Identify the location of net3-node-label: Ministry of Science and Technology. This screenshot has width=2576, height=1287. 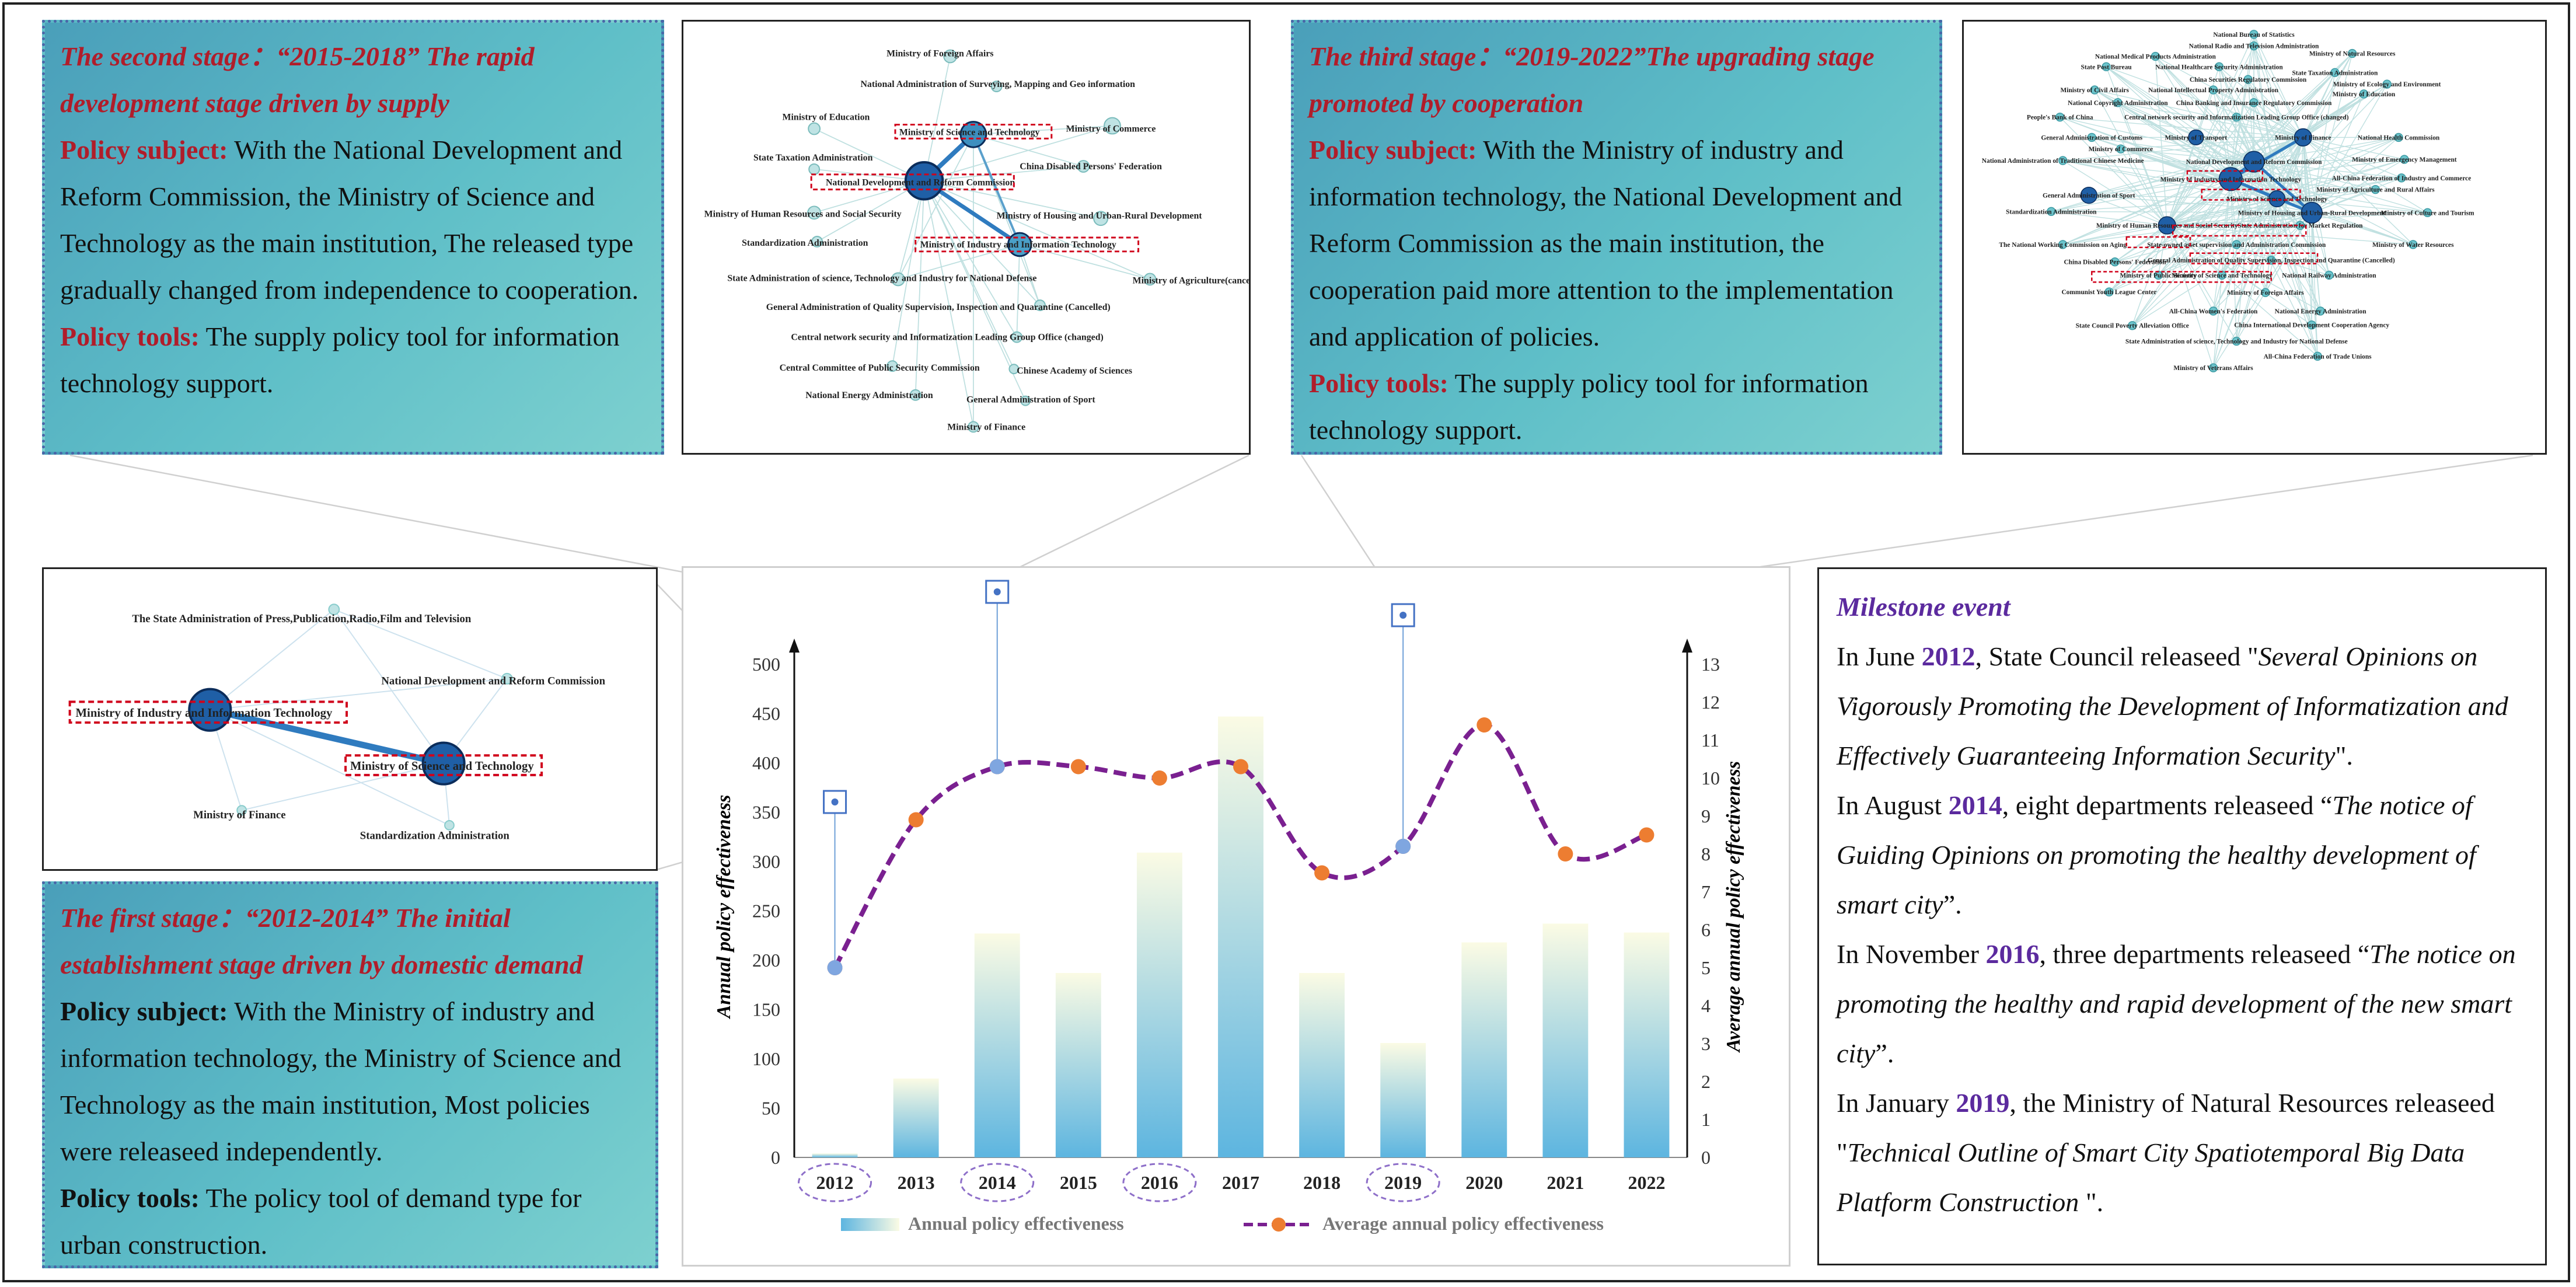
(2222, 275).